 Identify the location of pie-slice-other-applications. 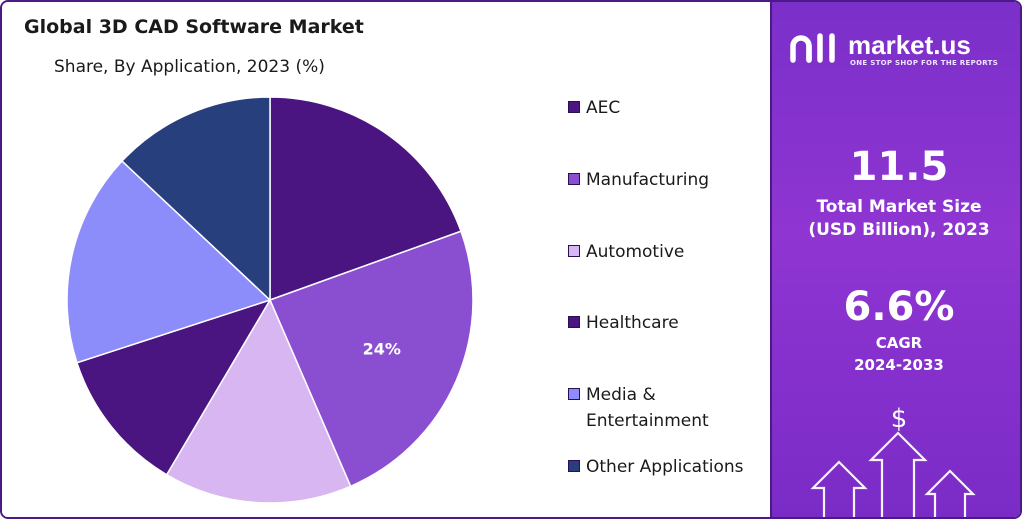
(195, 199).